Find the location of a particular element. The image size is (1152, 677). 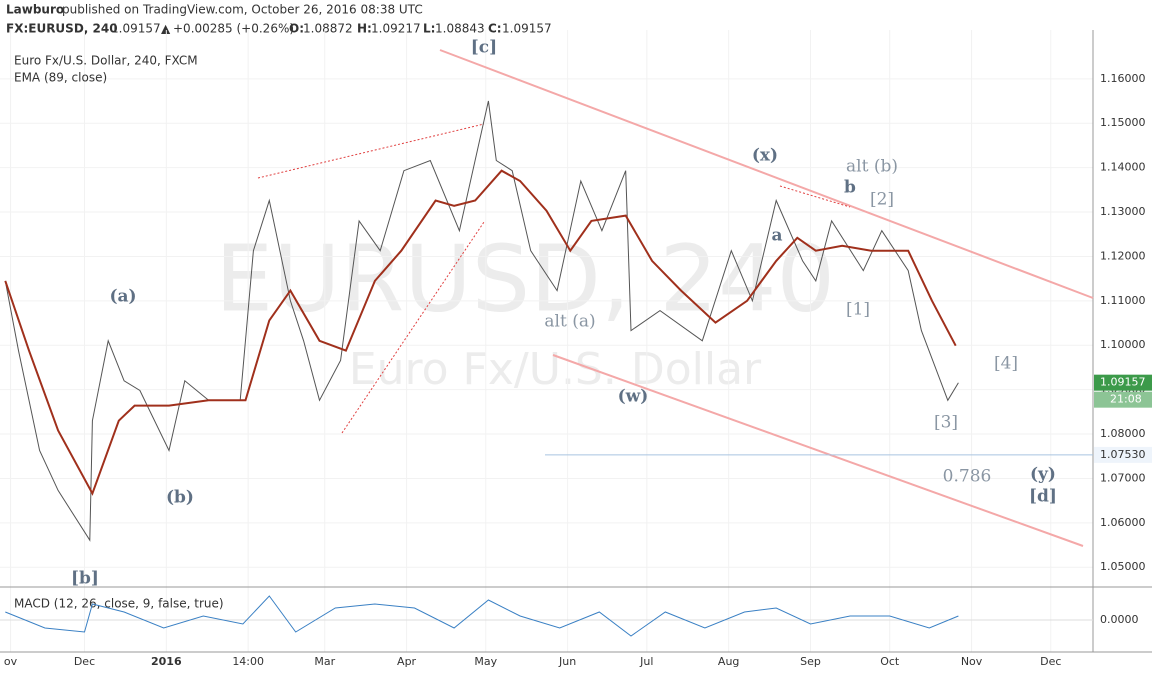

wave-label: alt (b) is located at coordinates (872, 167).